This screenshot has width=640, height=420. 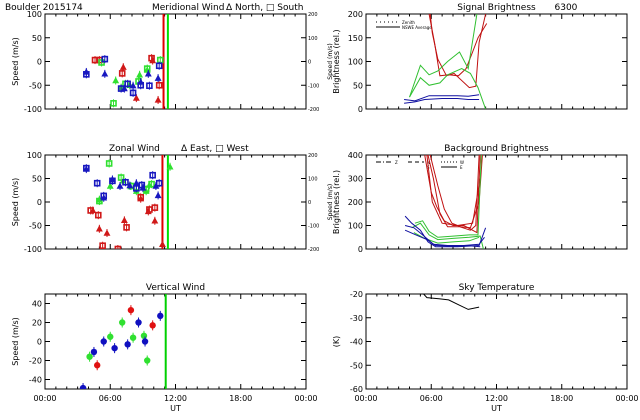 I want to click on y-right-tick-label: 200, so click(x=313, y=156).